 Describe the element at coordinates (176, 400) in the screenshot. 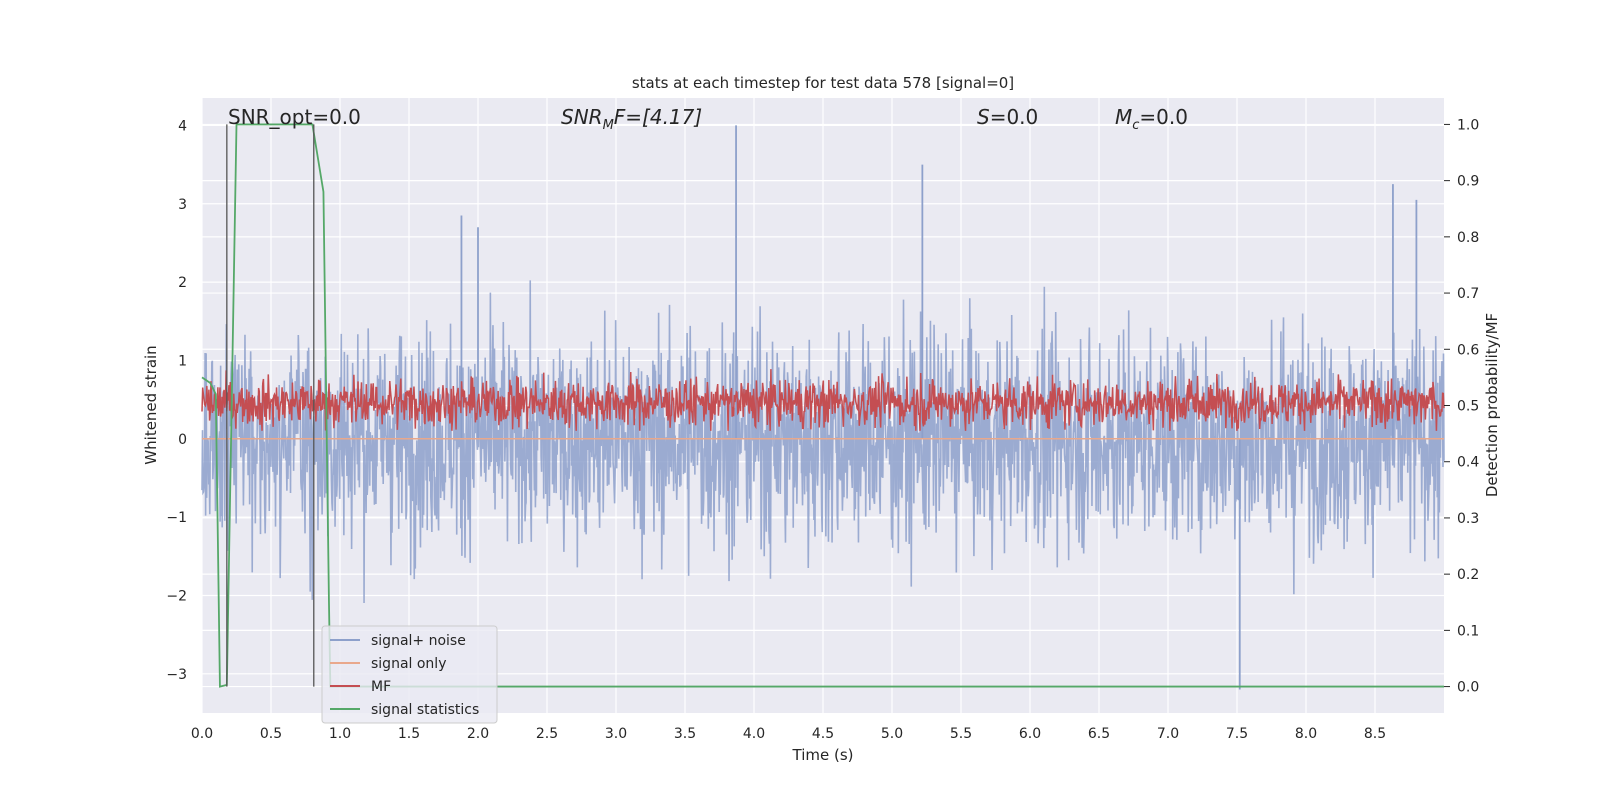

I see `y-axis-ticks: 4 3 2 1 0 −1 −2 −3` at that location.